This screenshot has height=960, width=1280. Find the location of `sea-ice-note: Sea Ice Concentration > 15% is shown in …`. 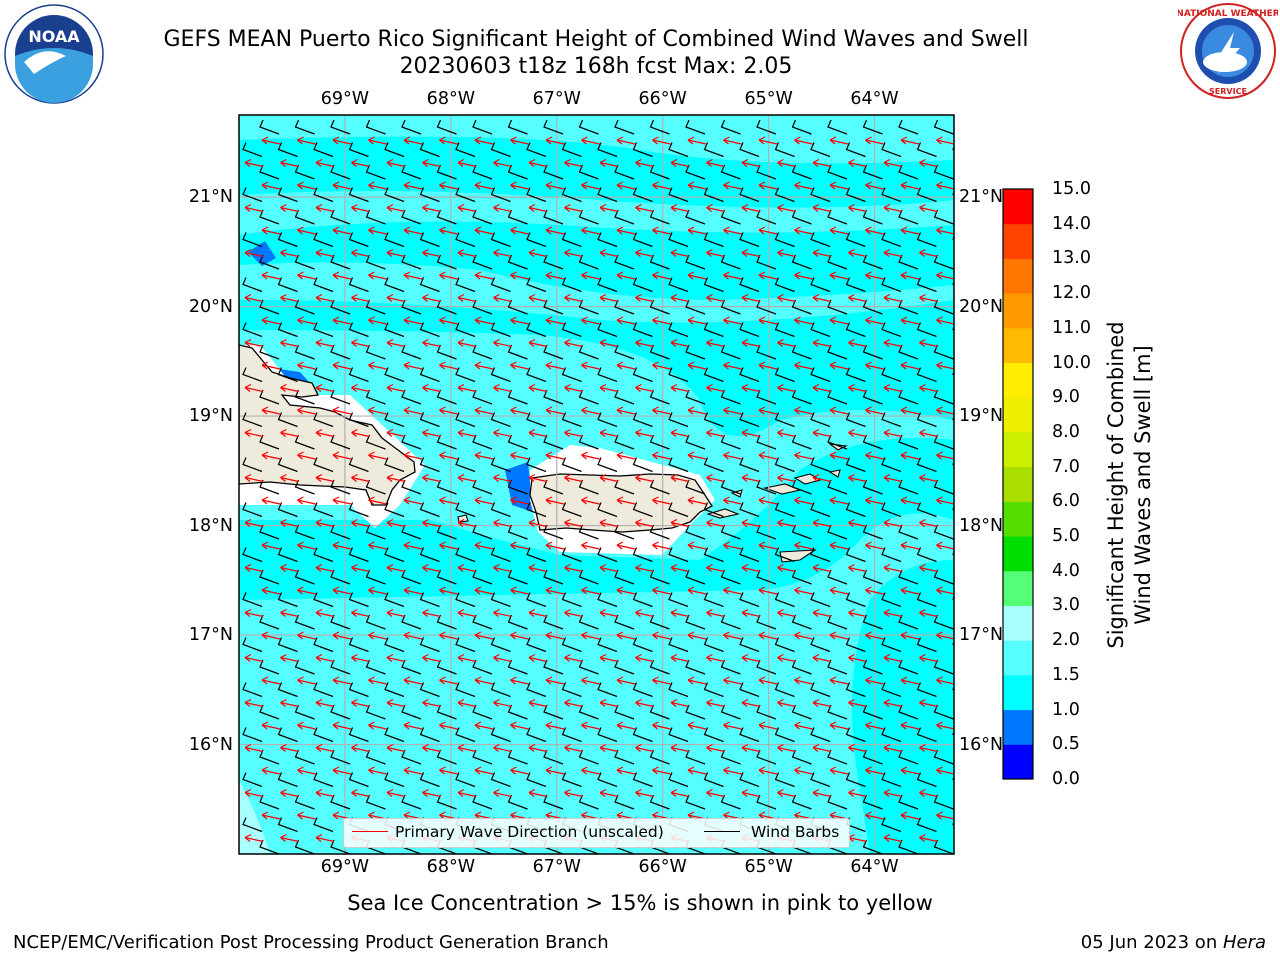

sea-ice-note: Sea Ice Concentration > 15% is shown in … is located at coordinates (640, 903).